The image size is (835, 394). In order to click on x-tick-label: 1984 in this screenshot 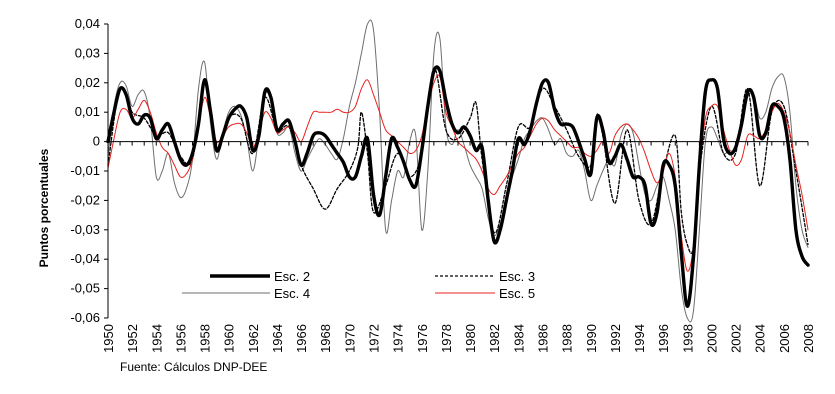, I will do `click(518, 338)`.